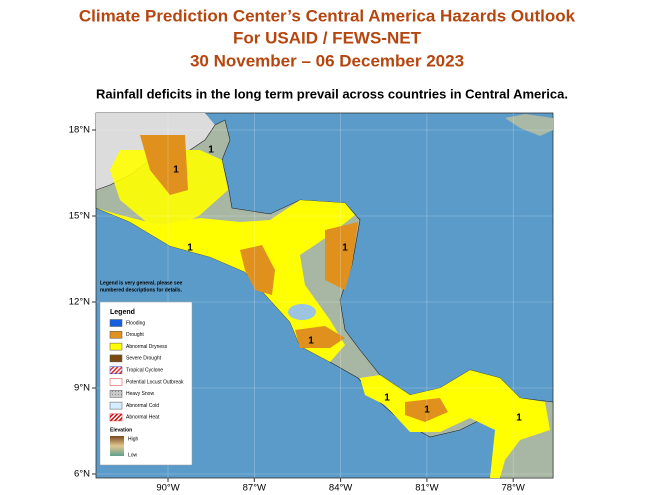  What do you see at coordinates (529, 125) in the screenshot?
I see `caribbean-island` at bounding box center [529, 125].